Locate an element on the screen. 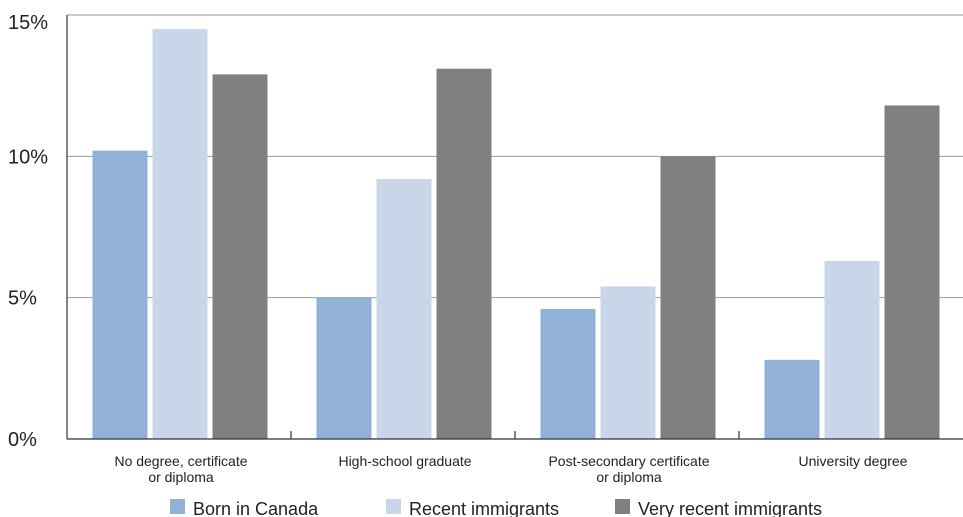 The image size is (963, 517). legend-label: Born in Canada is located at coordinates (256, 508).